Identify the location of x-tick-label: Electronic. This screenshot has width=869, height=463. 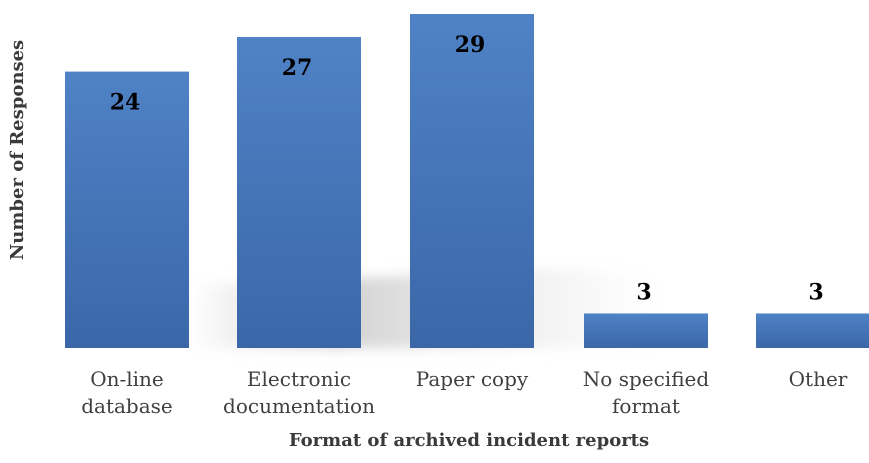
(299, 379).